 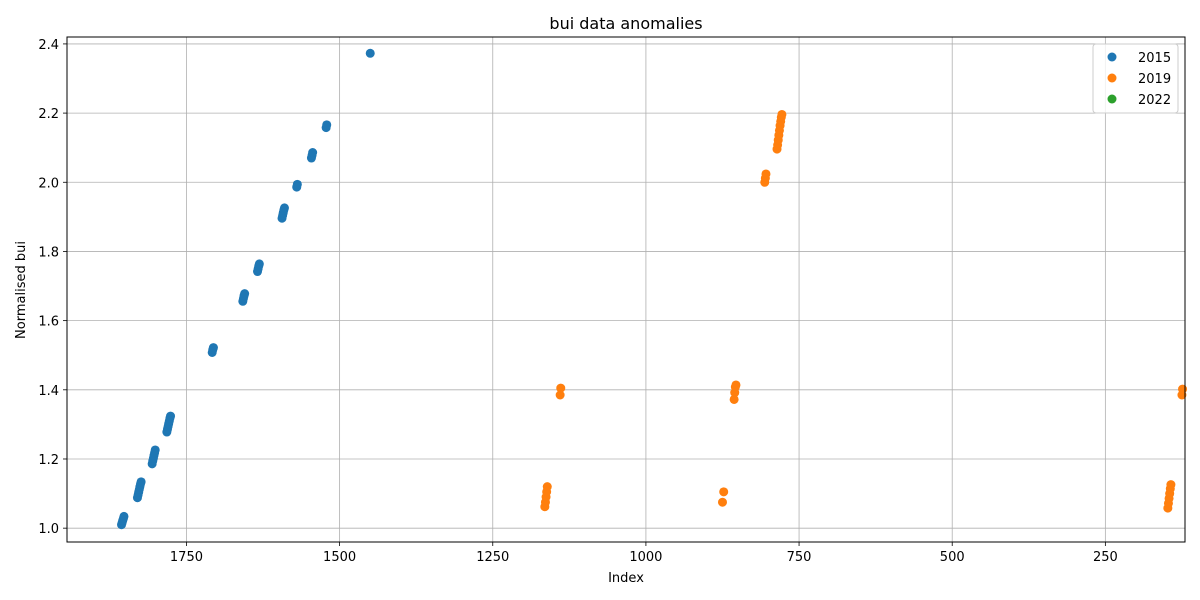 What do you see at coordinates (48, 183) in the screenshot?
I see `y-tick-label: 2.0` at bounding box center [48, 183].